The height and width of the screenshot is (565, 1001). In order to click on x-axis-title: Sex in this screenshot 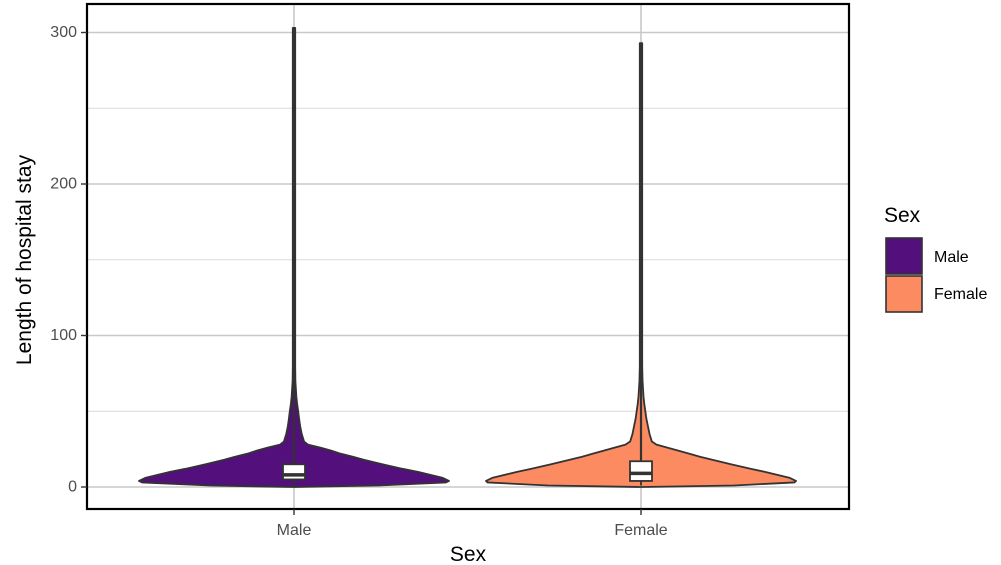, I will do `click(468, 554)`.